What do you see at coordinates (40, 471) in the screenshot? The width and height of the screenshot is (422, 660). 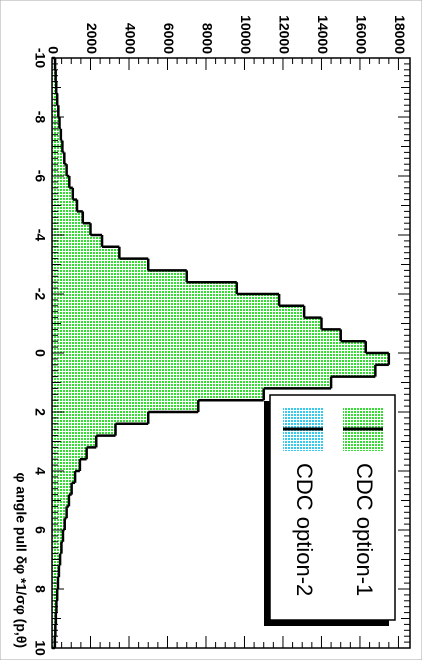 I see `x-tick-label: 4` at bounding box center [40, 471].